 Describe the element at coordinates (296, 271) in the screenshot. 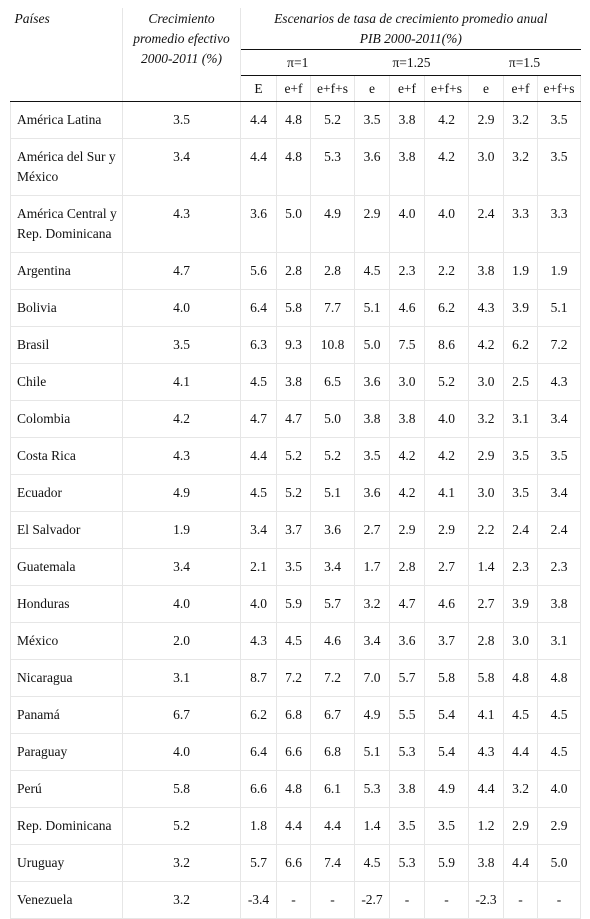

I see `table-row: Argentina 4.7 5.6 2.8 2.8 4.5 2.3 2.2 3.8 1.9 1.9` at that location.